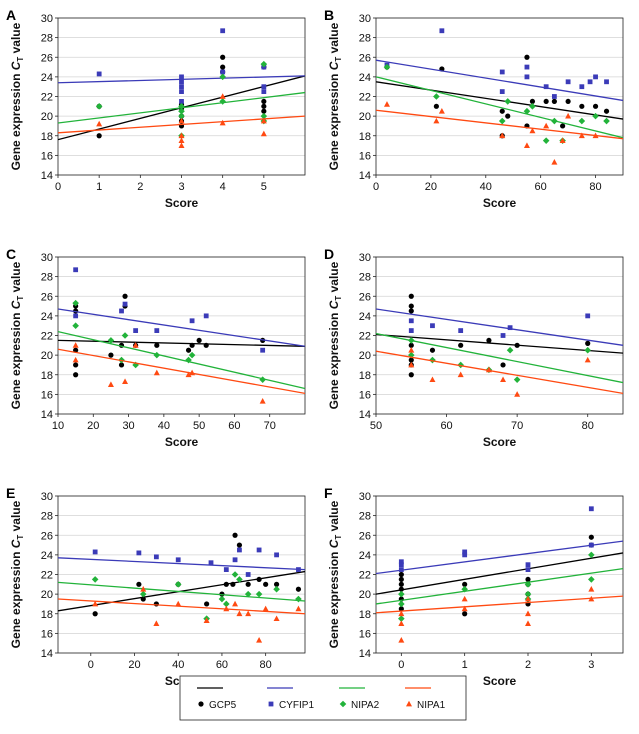  Describe the element at coordinates (223, 187) in the screenshot. I see `x-tick-label: 4` at that location.